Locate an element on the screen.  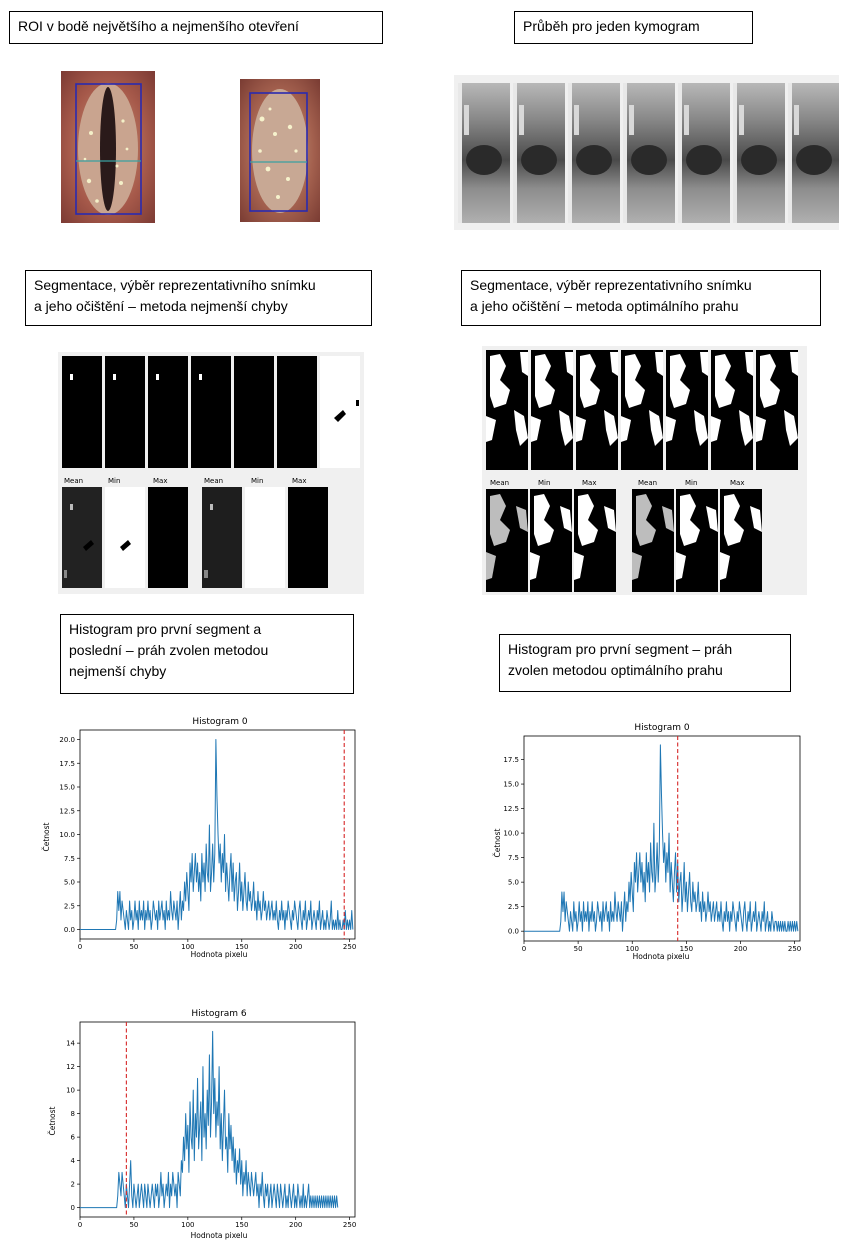
roi-image-min-opening is located at coordinates (280, 150).